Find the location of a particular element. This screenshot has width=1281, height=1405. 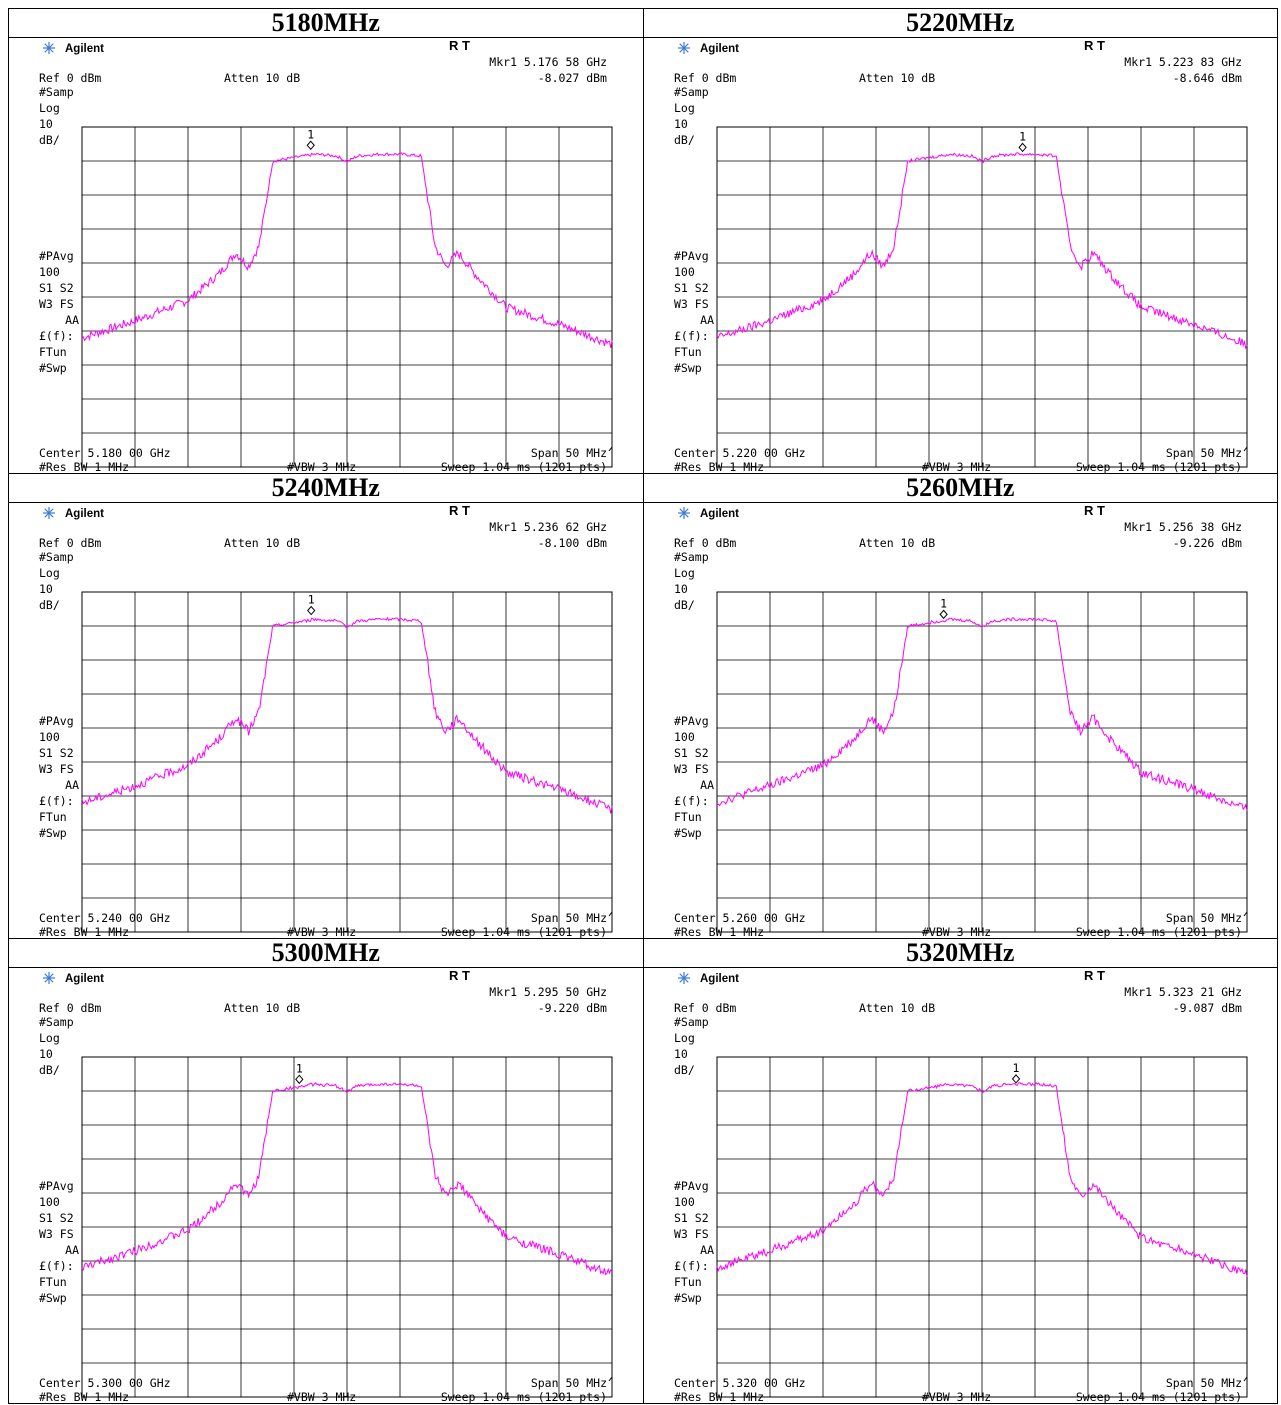

marker-level-readout: -8.027 dBm is located at coordinates (572, 78).